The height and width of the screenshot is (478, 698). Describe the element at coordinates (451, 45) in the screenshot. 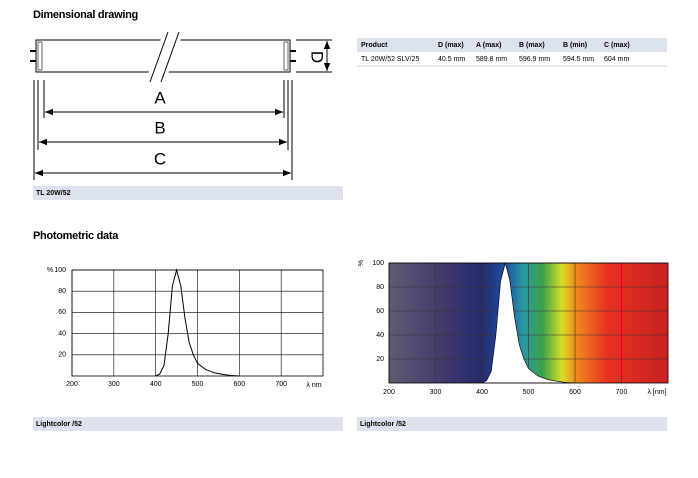

I see `table-header-cell: D (max)` at that location.